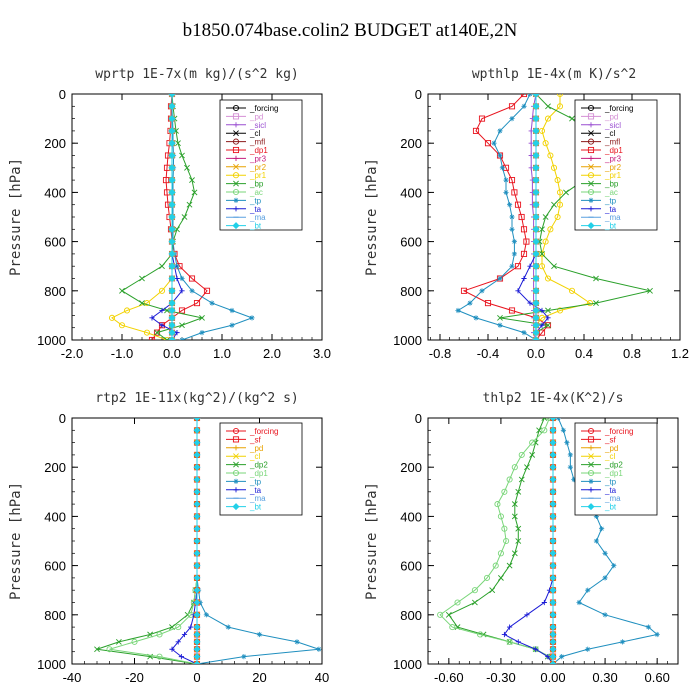 This screenshot has height=700, width=700. I want to click on x-tick-label: -40, so click(72, 677).